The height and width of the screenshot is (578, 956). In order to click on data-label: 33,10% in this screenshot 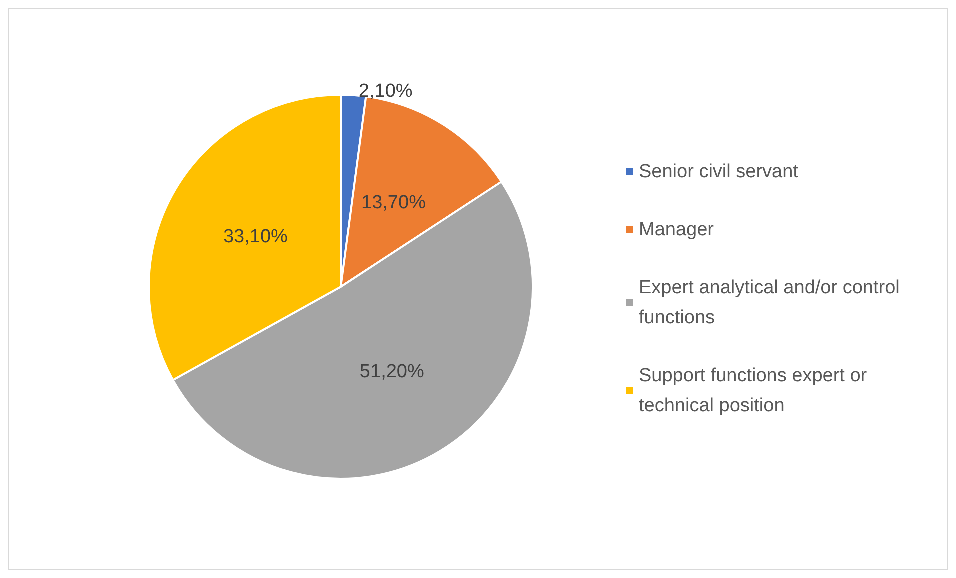, I will do `click(255, 237)`.